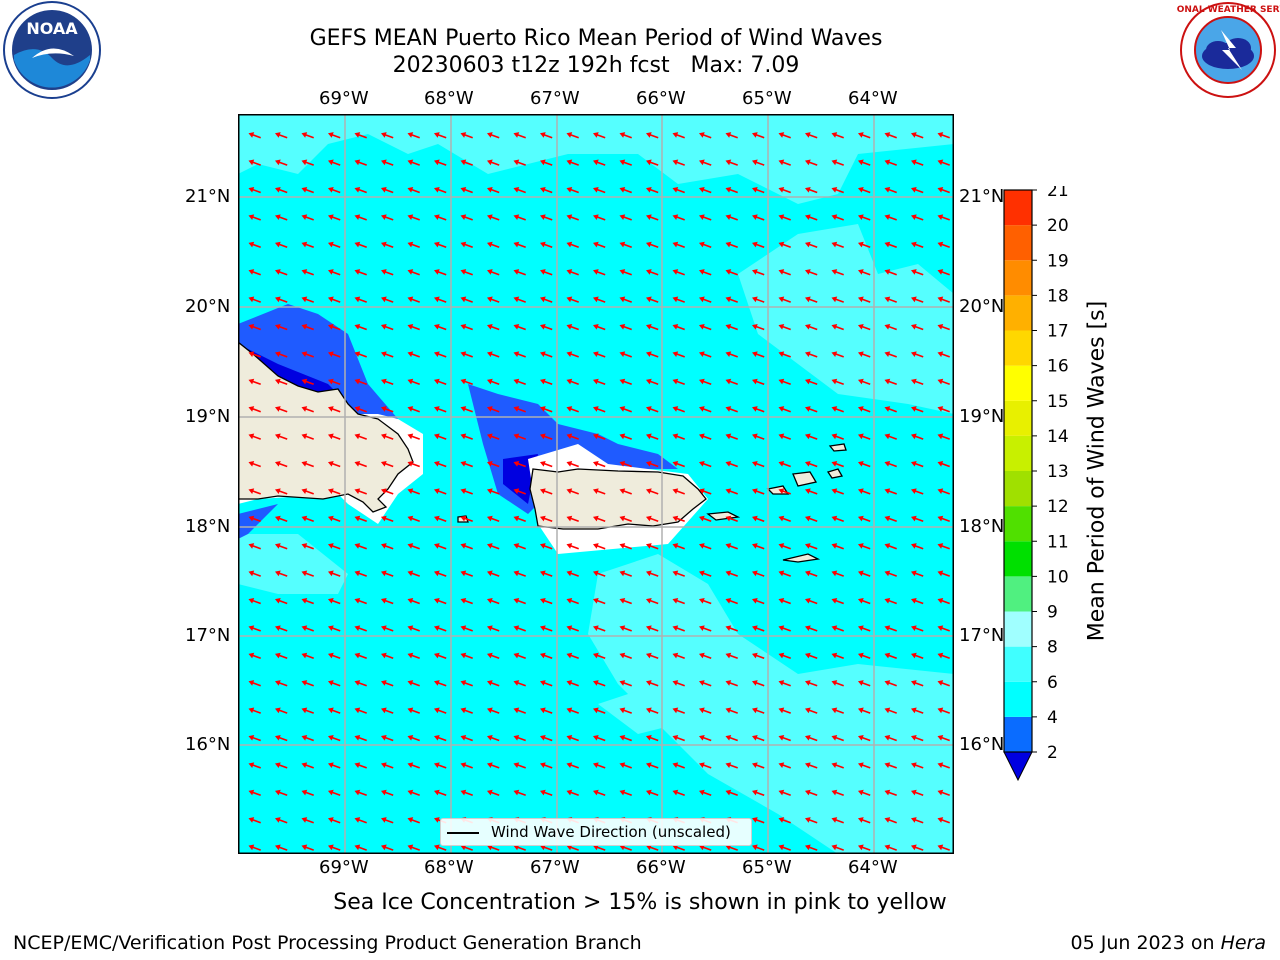 The height and width of the screenshot is (960, 1280). I want to click on generation-date: 05 Jun 2023 on Hera, so click(1168, 943).